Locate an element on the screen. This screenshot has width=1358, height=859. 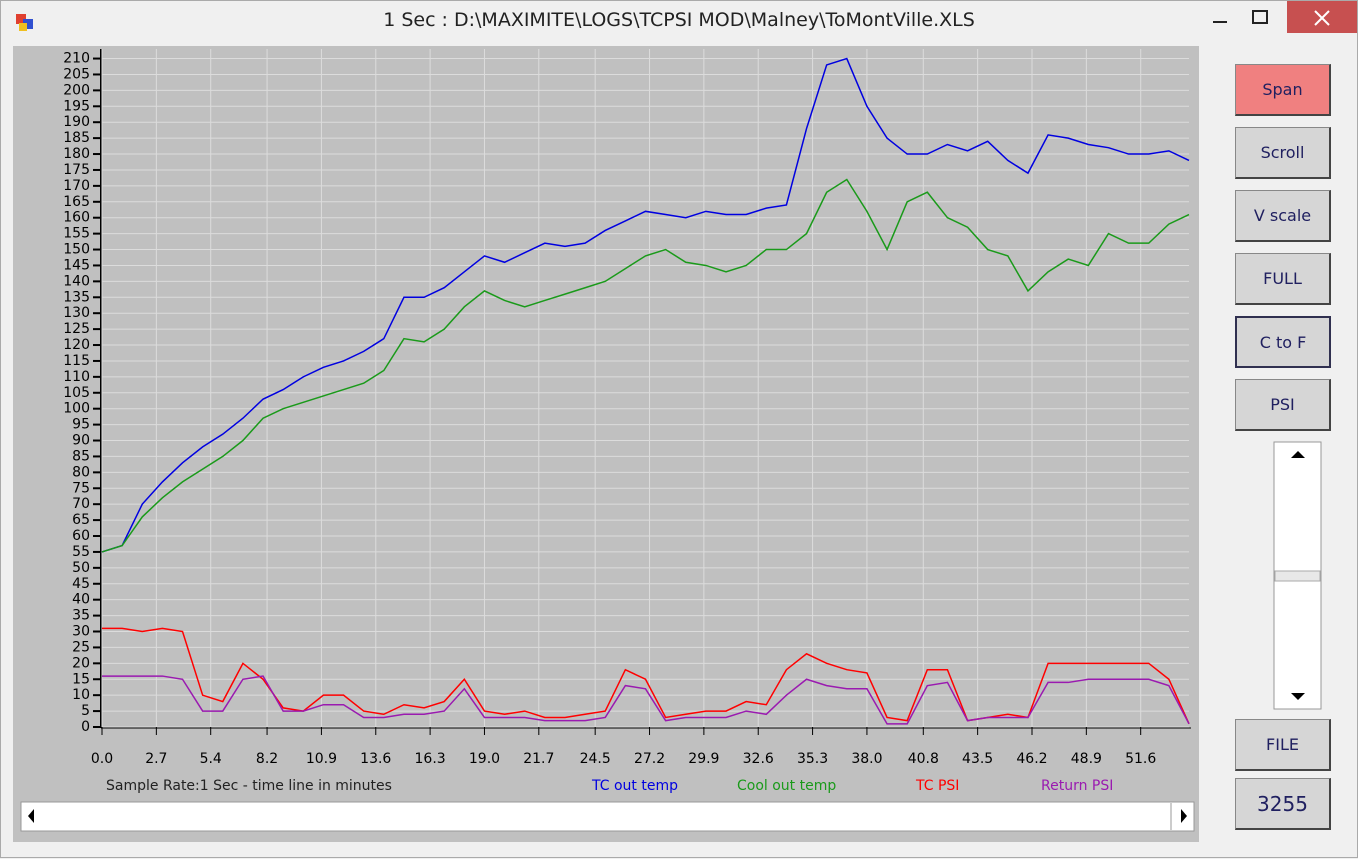
window-controls is located at coordinates (1285, 17).